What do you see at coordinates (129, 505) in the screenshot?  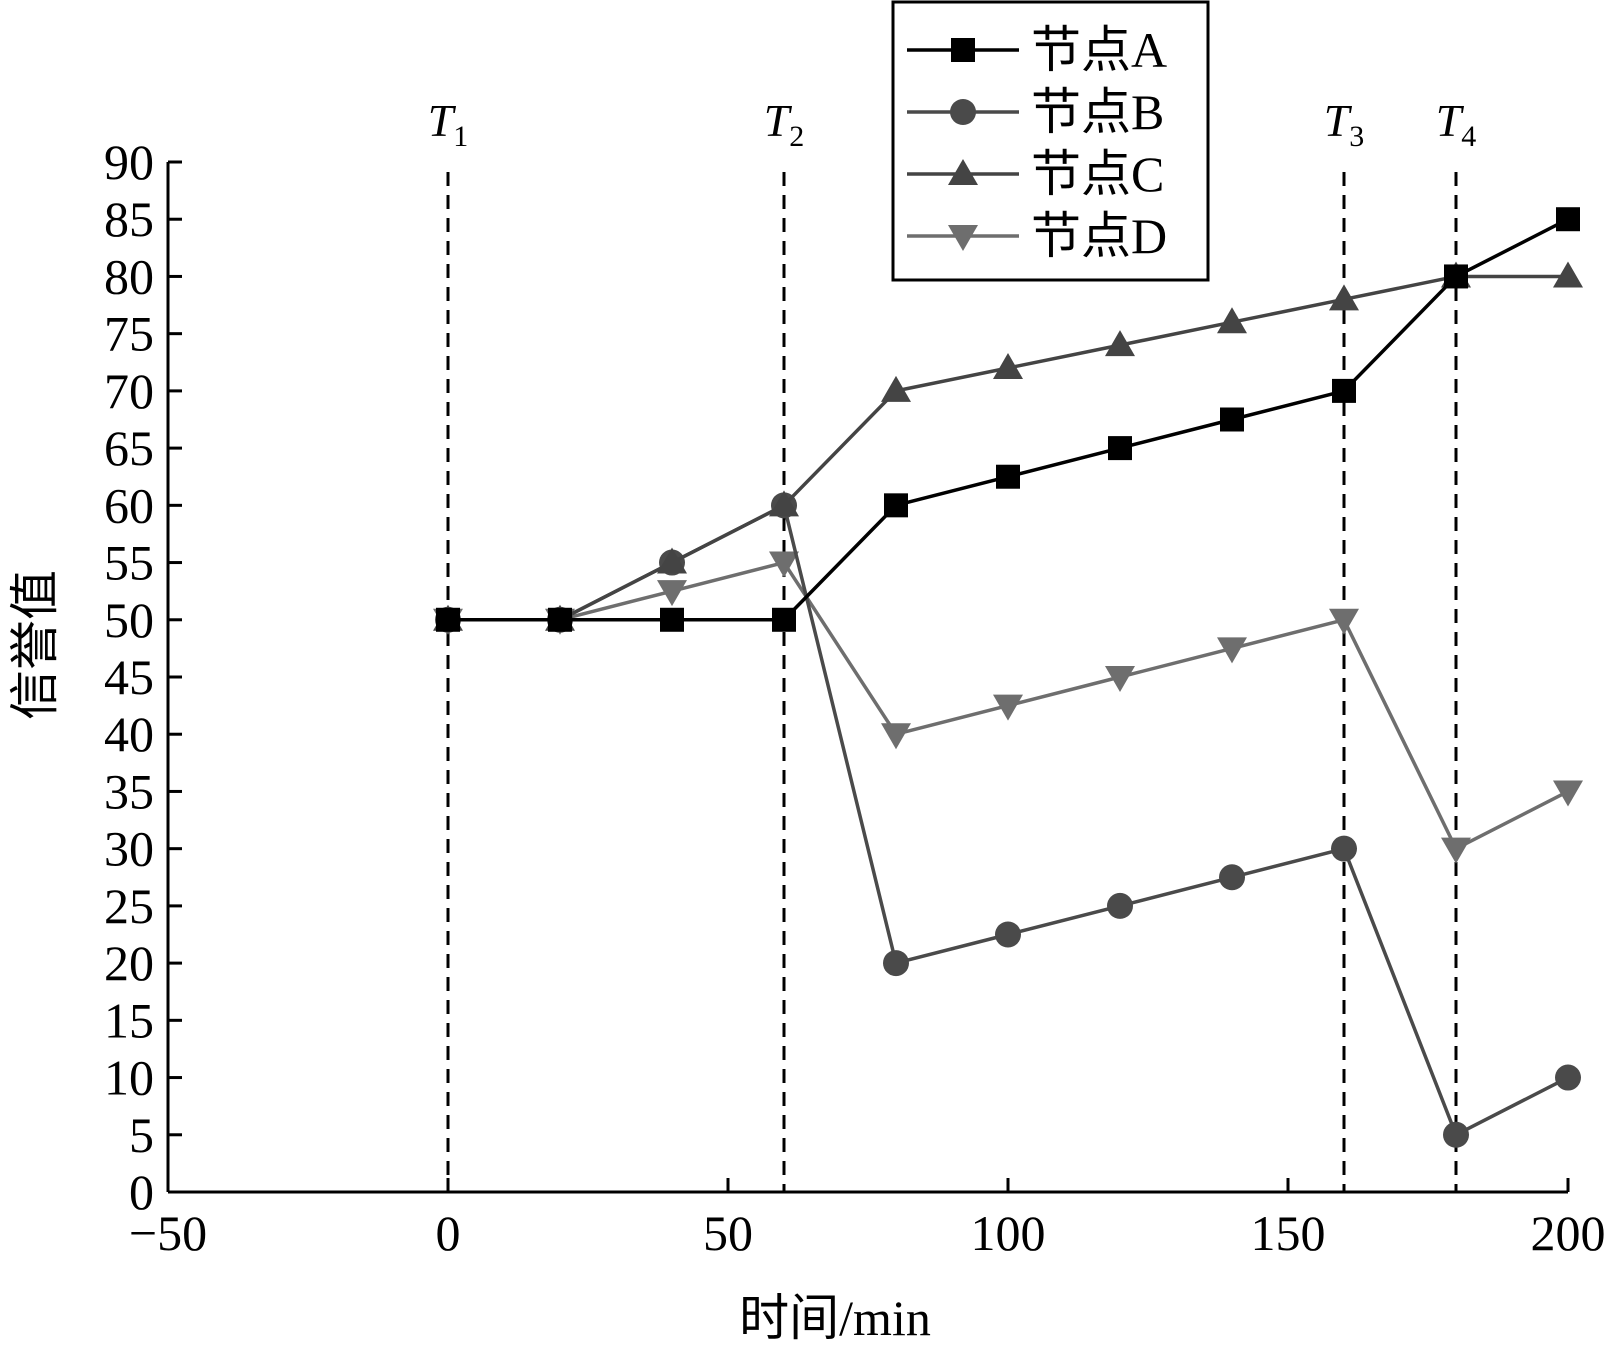 I see `y-tick-label: 60` at bounding box center [129, 505].